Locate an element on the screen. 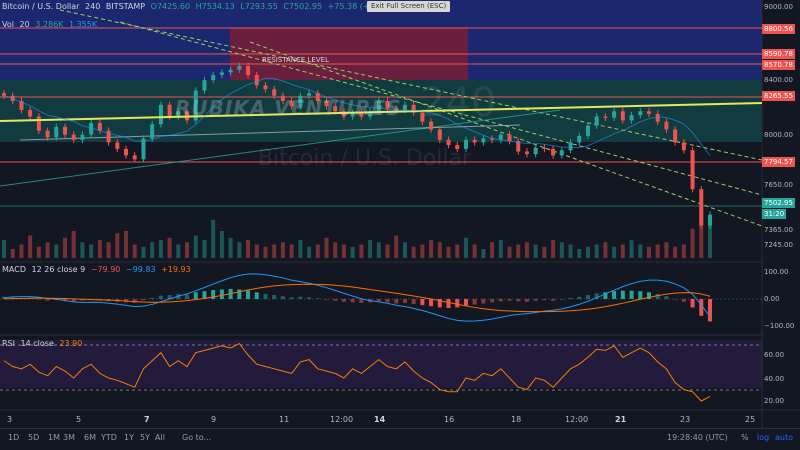  timeframe-button: 5Y is located at coordinates (145, 437).